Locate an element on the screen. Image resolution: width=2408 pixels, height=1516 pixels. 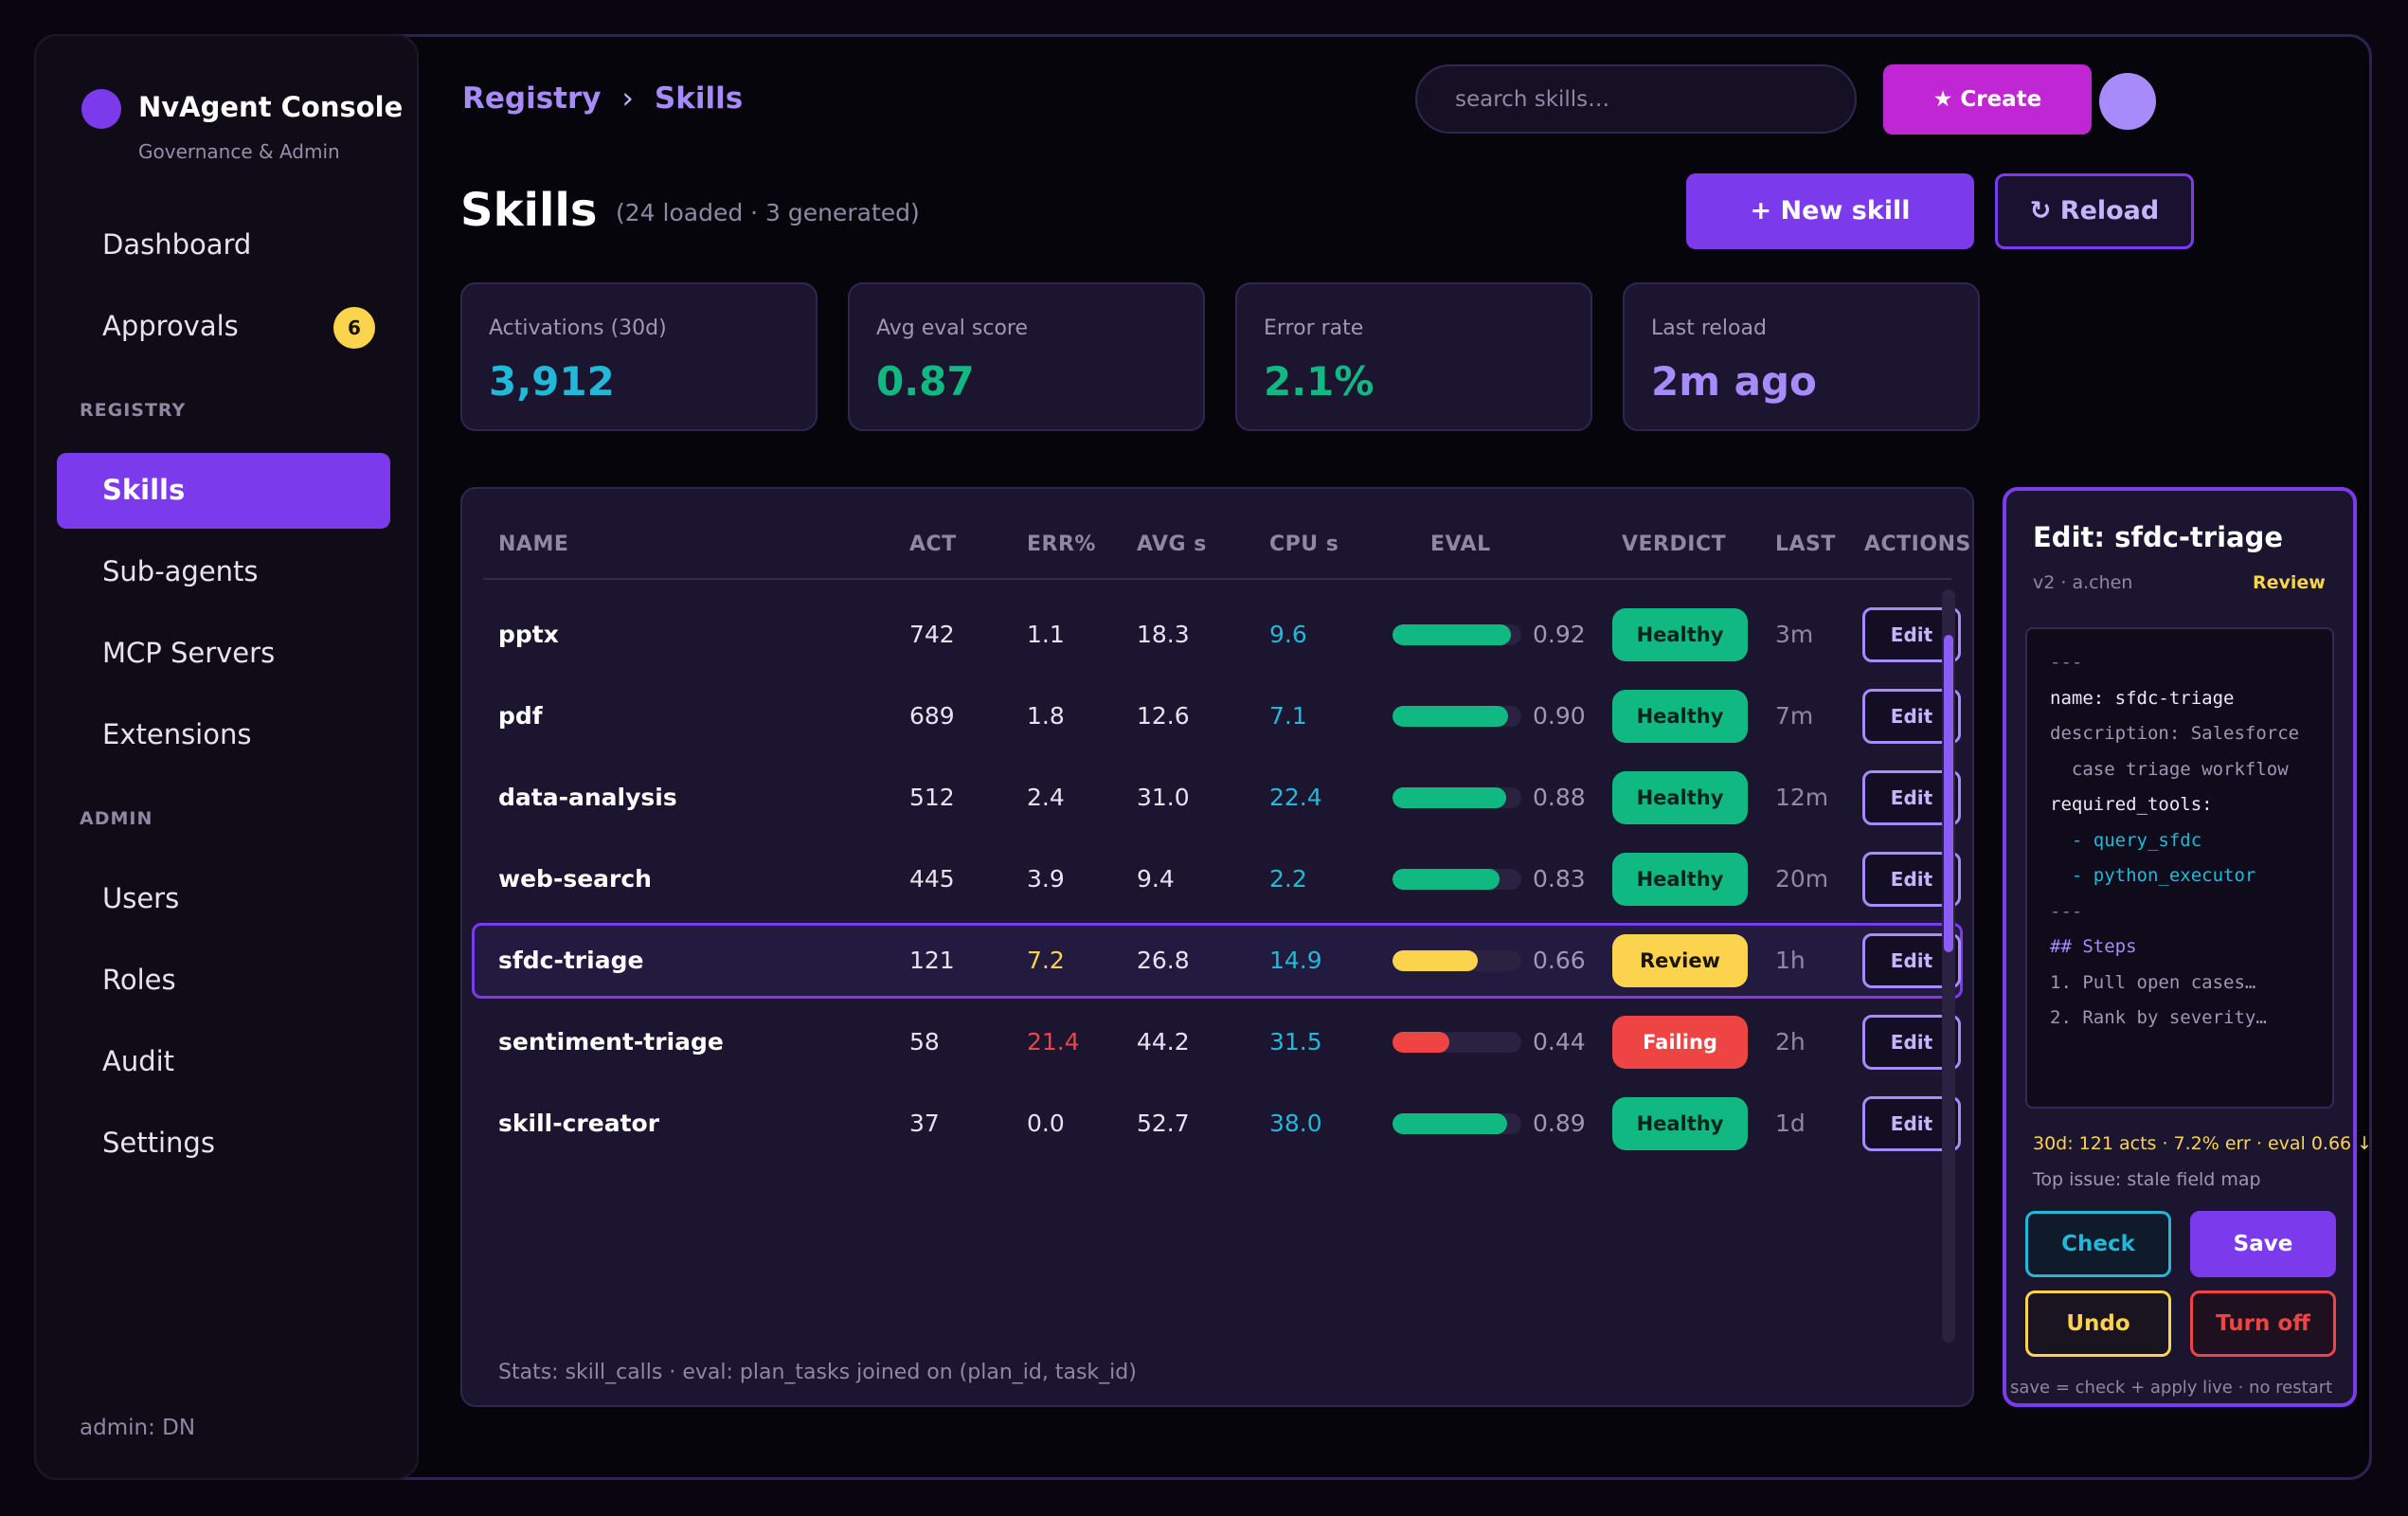
avg-seconds-cell: 18.3 is located at coordinates (1163, 635).